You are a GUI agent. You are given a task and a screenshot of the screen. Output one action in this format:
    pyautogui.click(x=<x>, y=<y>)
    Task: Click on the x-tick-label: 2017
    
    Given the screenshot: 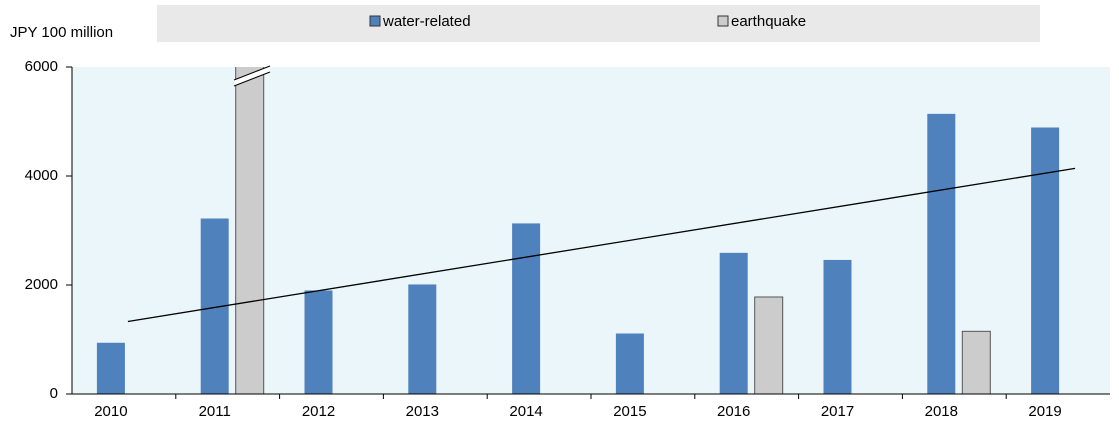 What is the action you would take?
    pyautogui.click(x=837, y=411)
    